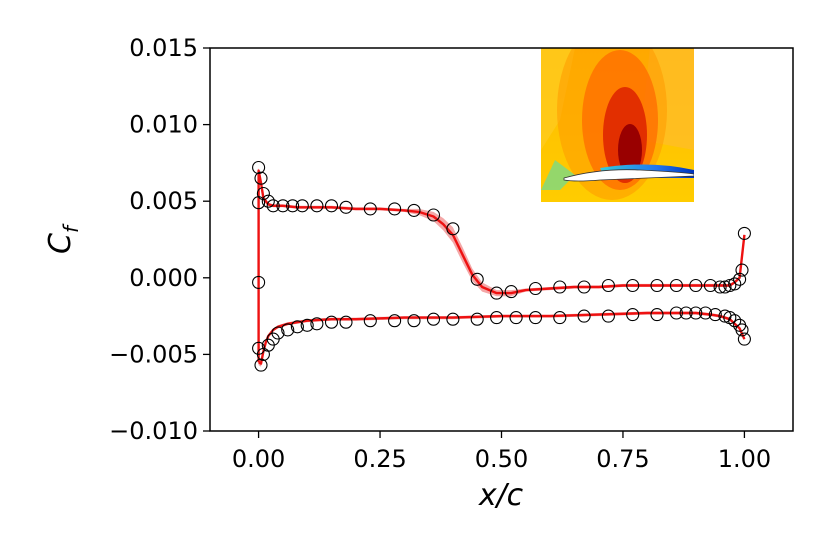 Image resolution: width=830 pixels, height=554 pixels. What do you see at coordinates (159, 239) in the screenshot?
I see `y-axis-ticks: −0.010 −0.005 0.000 0.005 0.010 0.015` at bounding box center [159, 239].